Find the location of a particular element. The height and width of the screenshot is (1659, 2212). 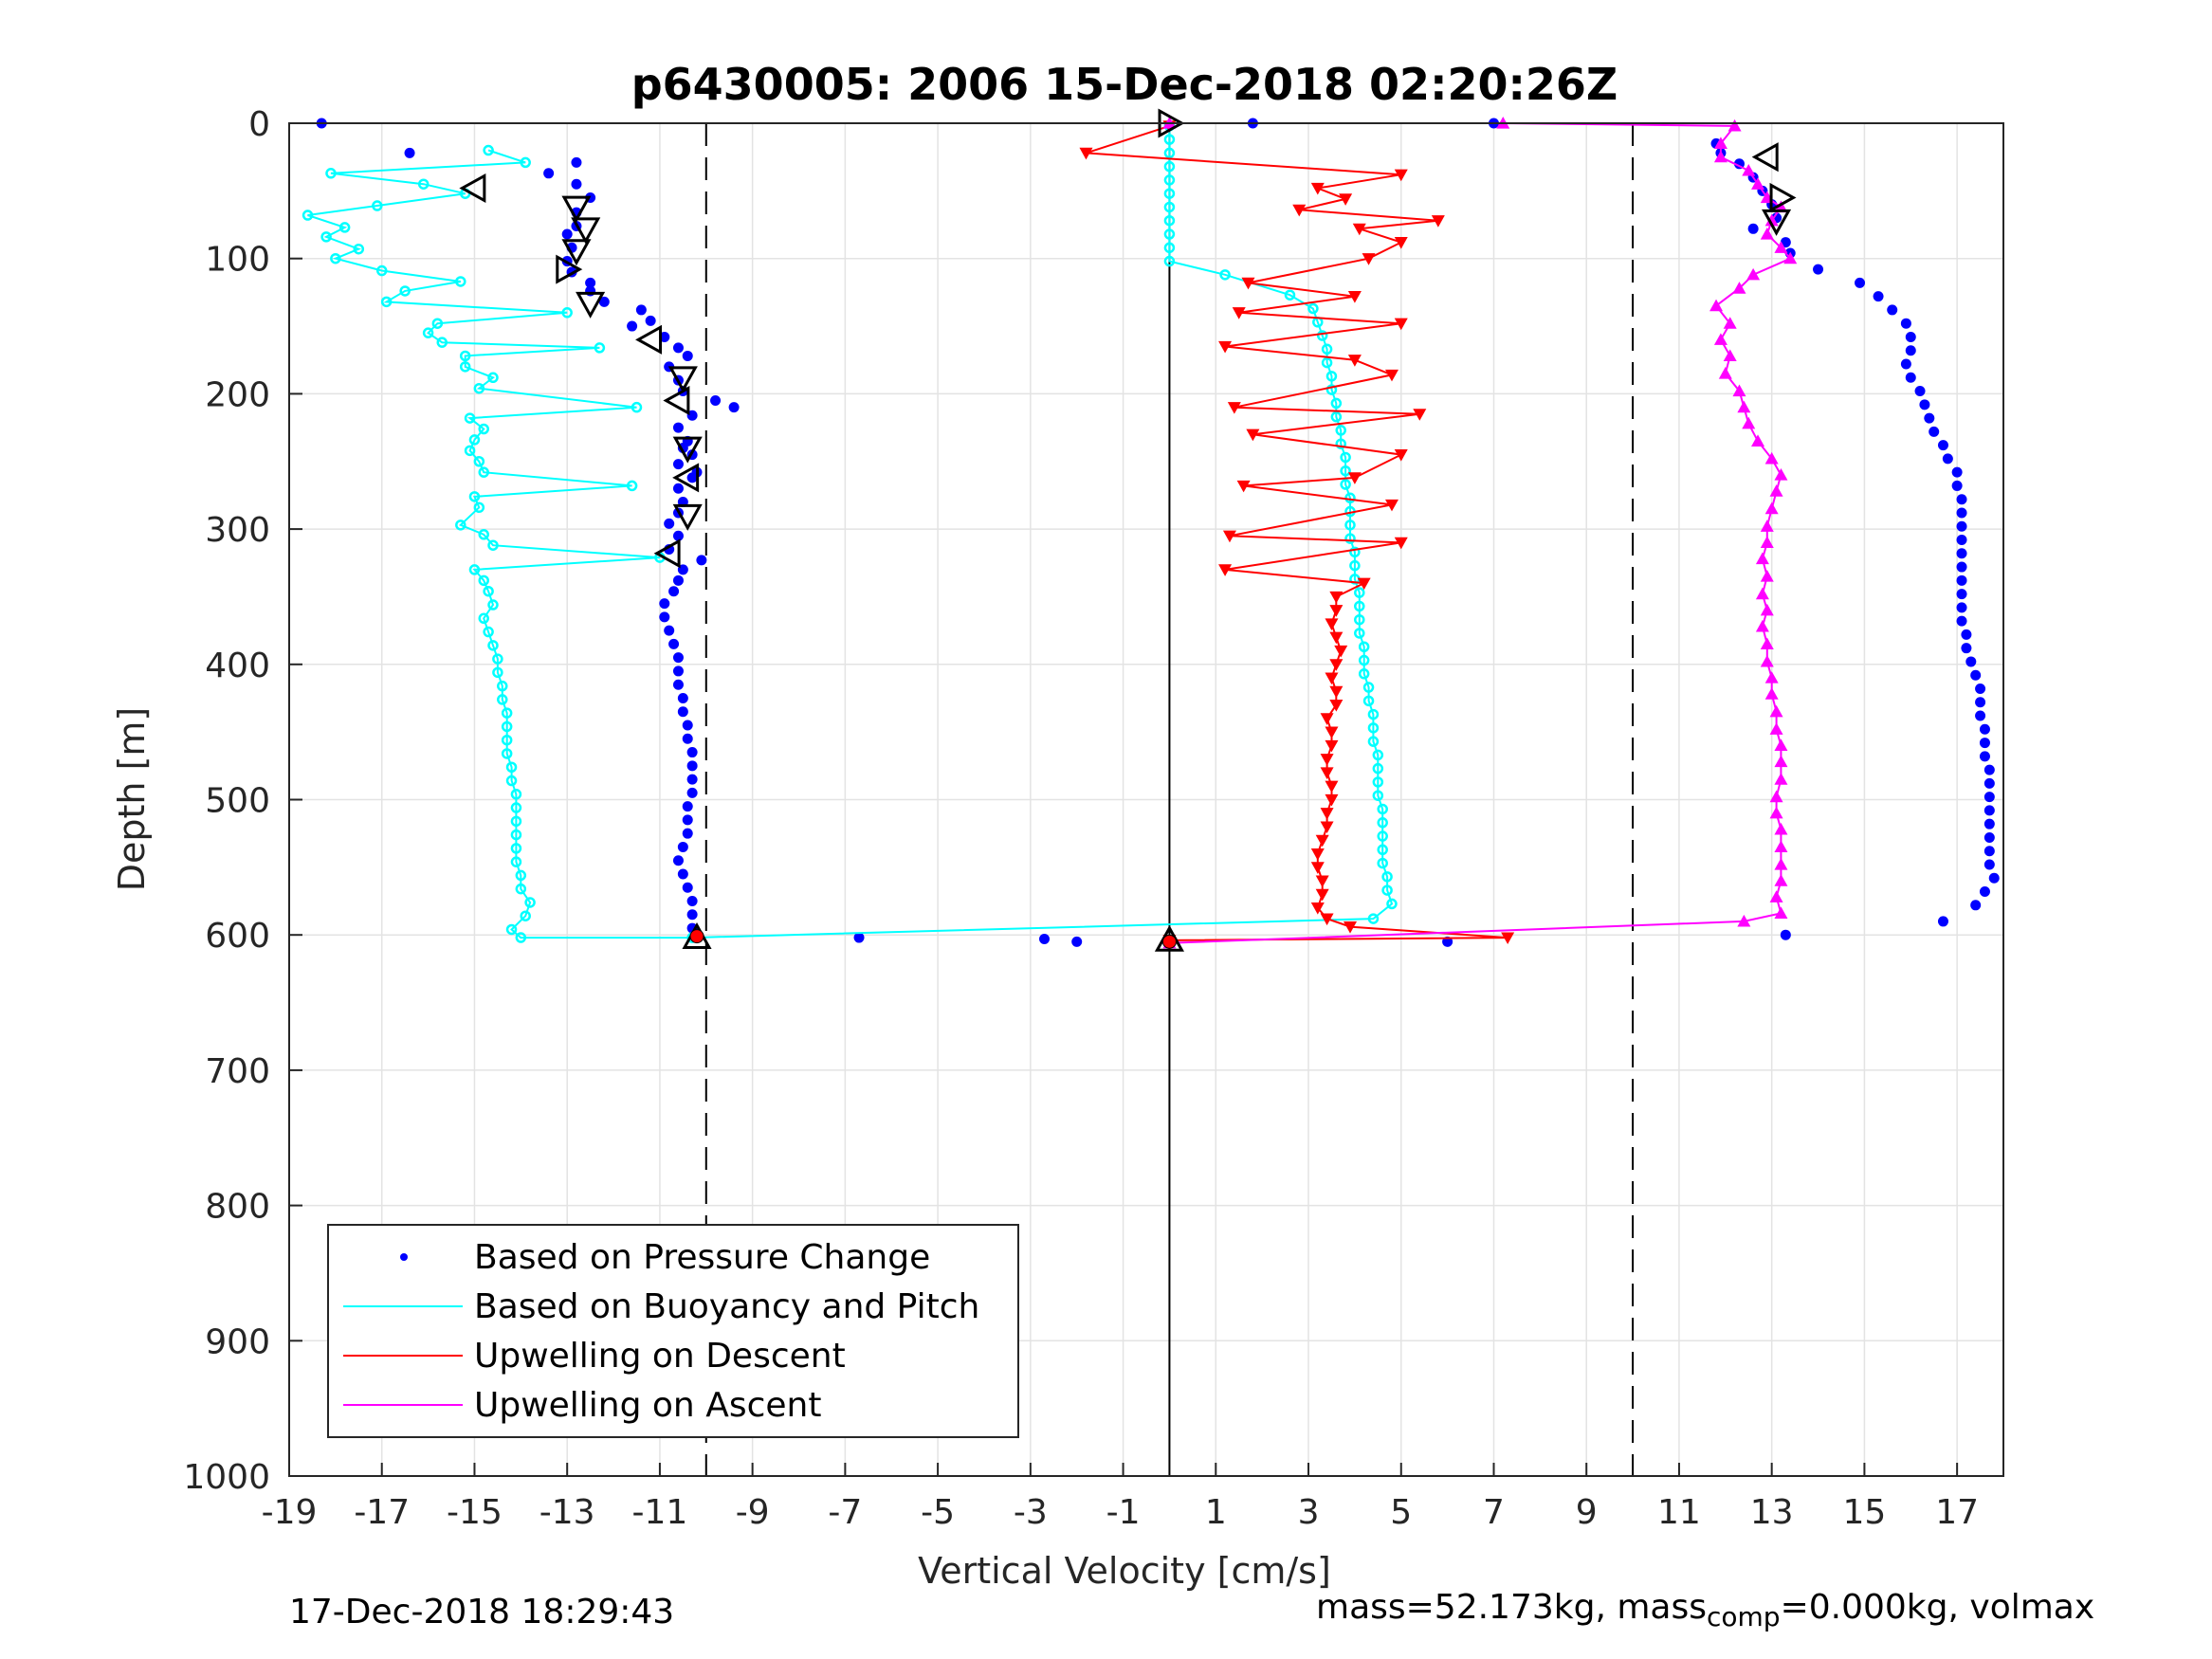

x-tick-label: -9 is located at coordinates (753, 1512).